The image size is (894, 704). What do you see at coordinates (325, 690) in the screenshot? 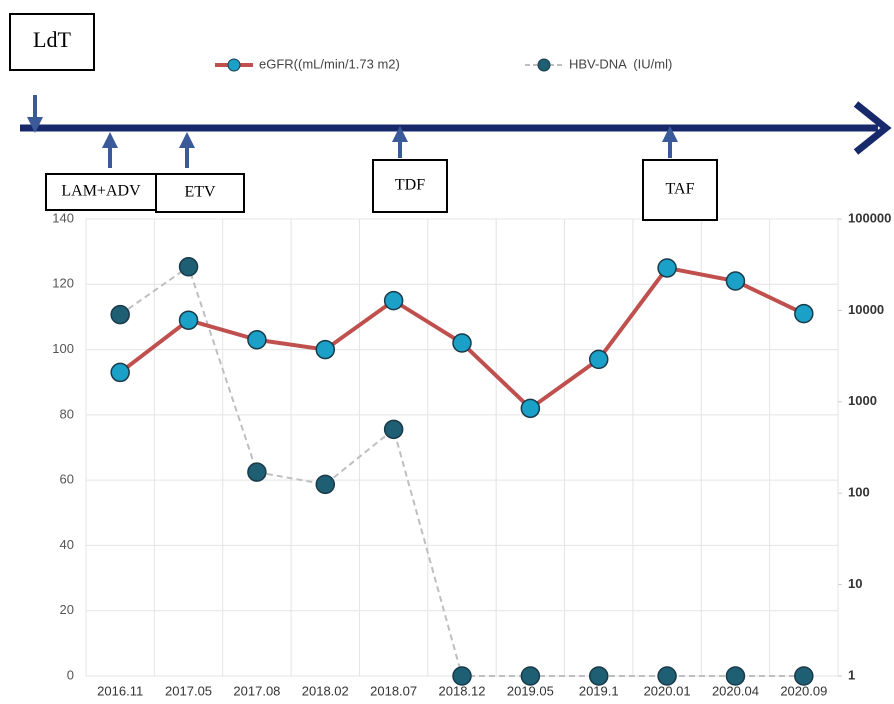
I see `x-tick-label: 2018.02` at bounding box center [325, 690].